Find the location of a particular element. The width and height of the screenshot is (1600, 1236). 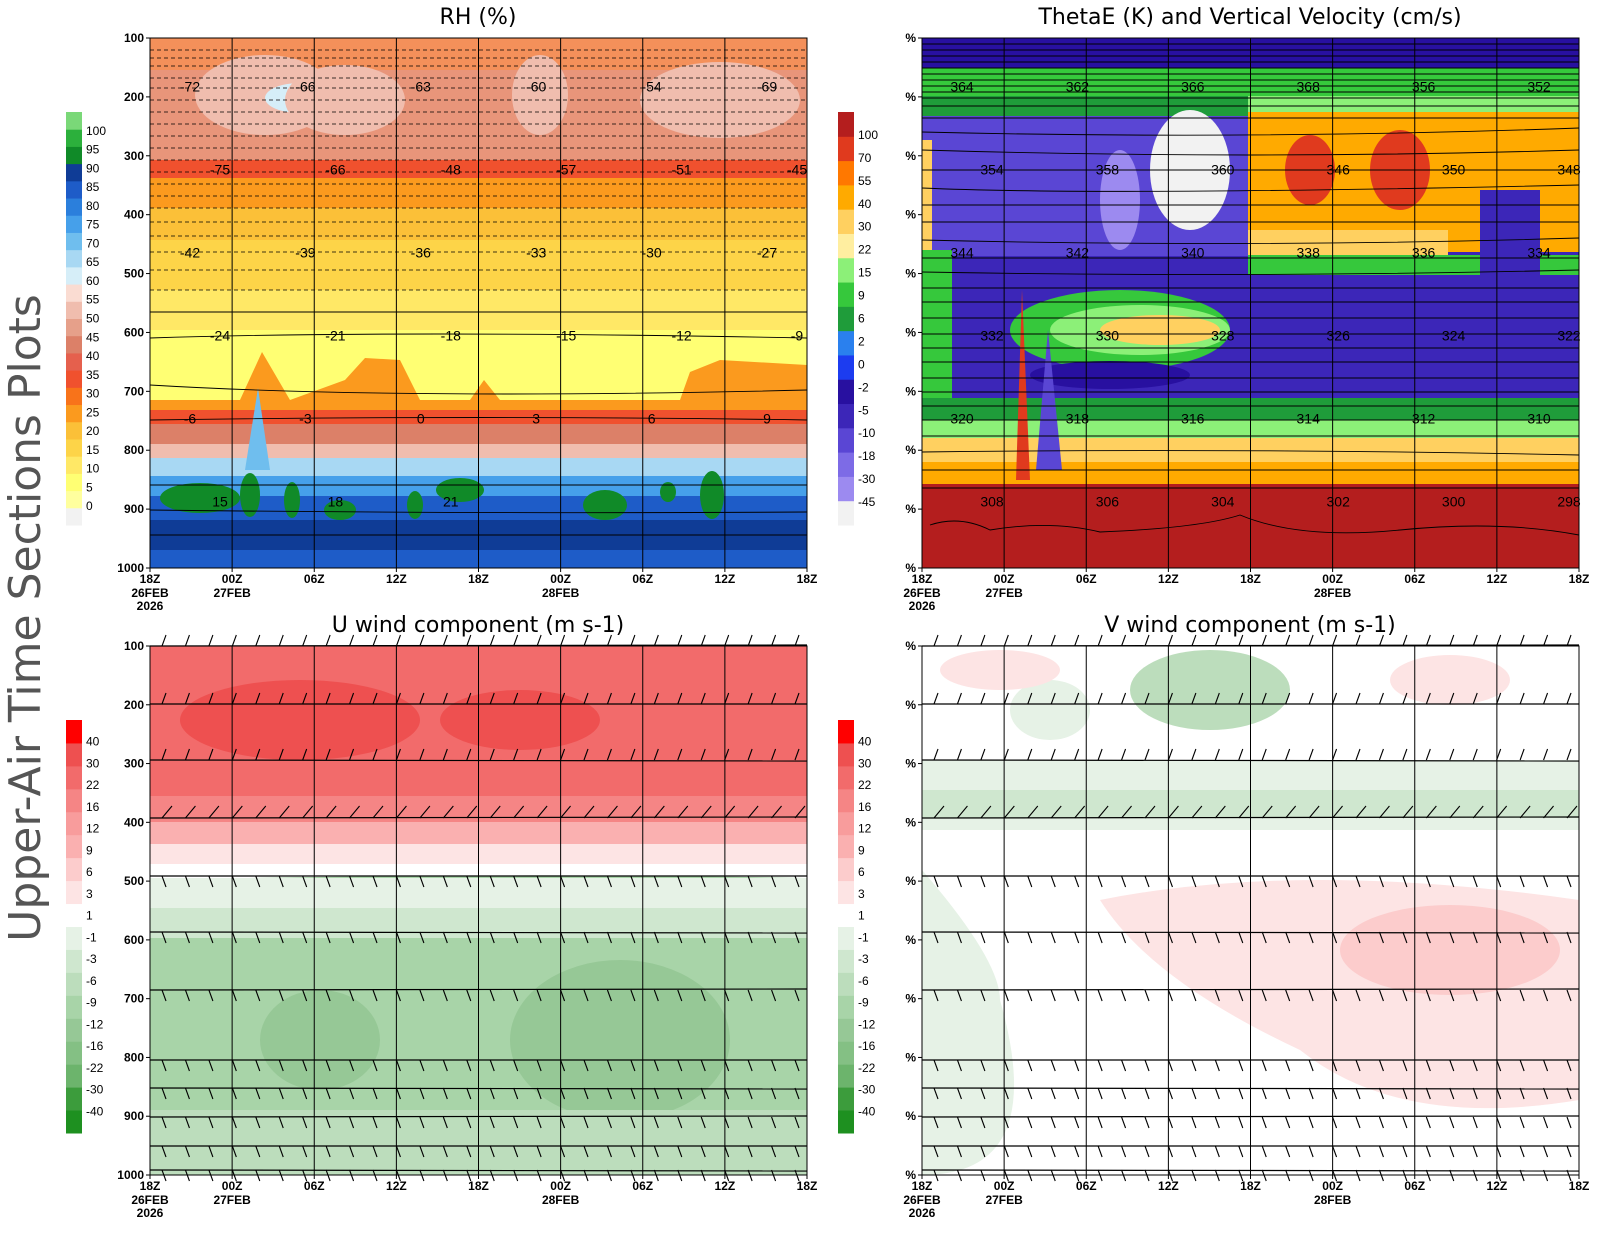

colorbar-label: -22 is located at coordinates (867, 1068).